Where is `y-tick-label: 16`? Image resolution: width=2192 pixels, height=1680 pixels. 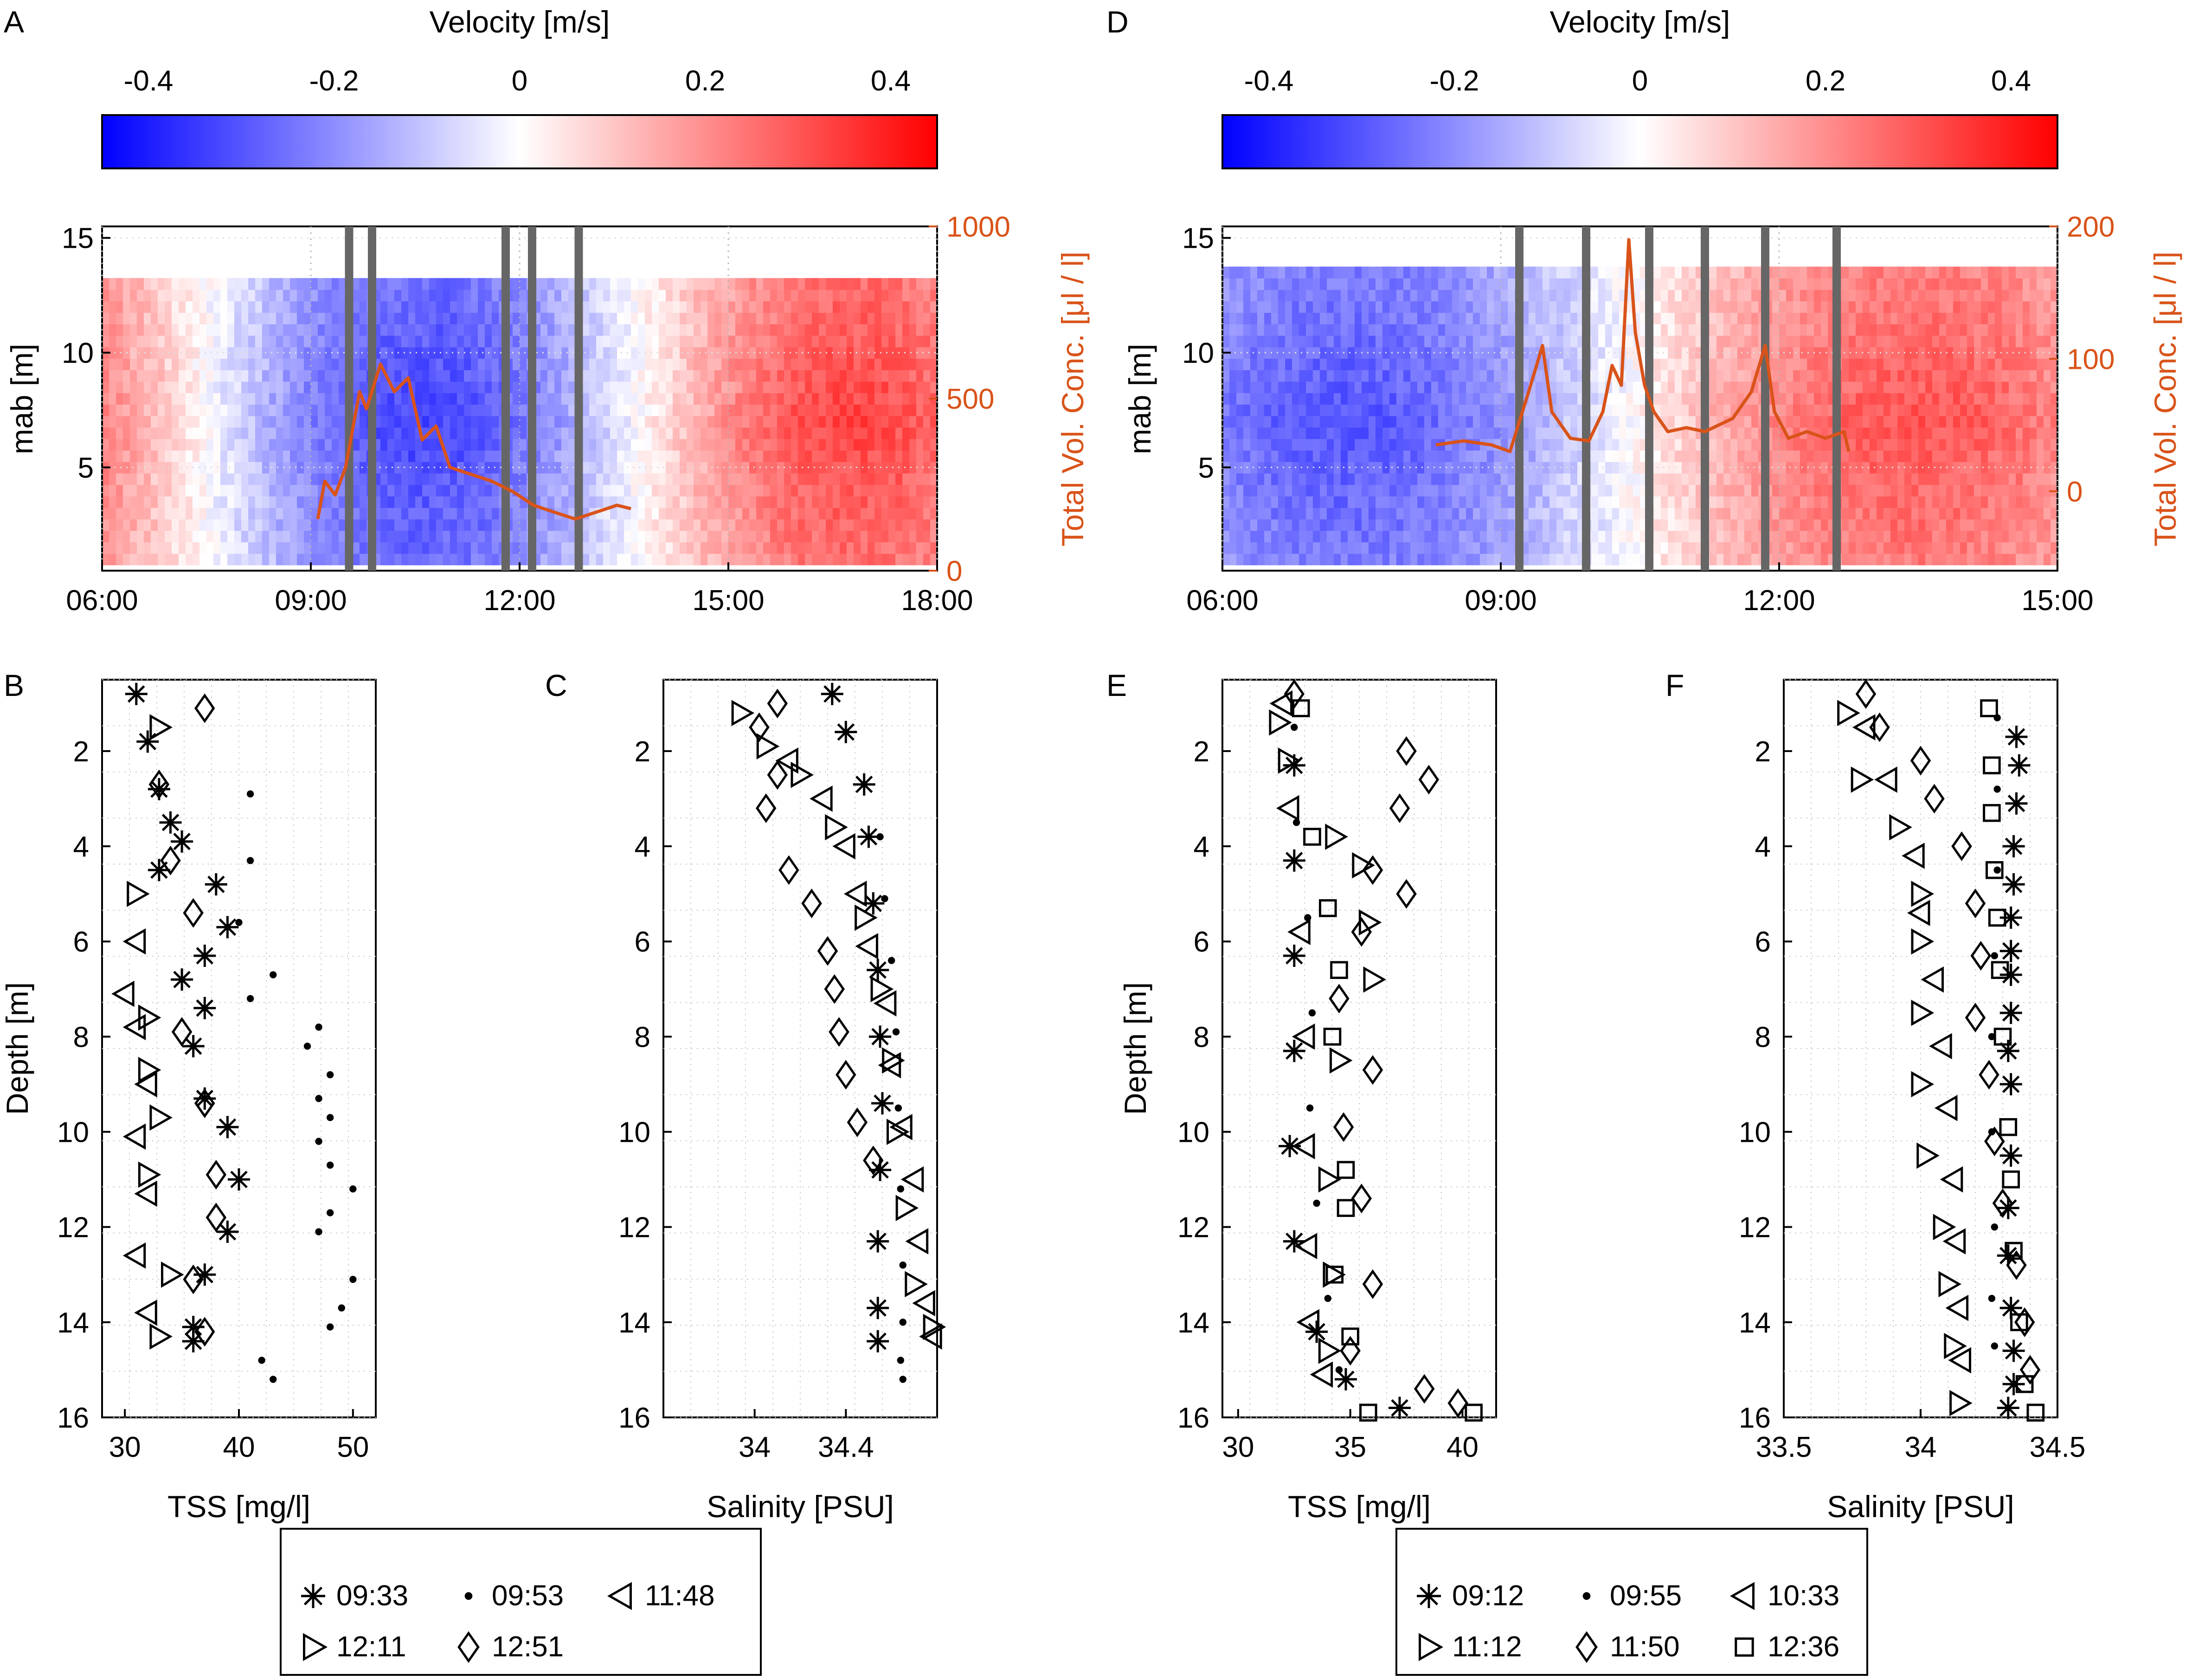
y-tick-label: 16 is located at coordinates (73, 1418).